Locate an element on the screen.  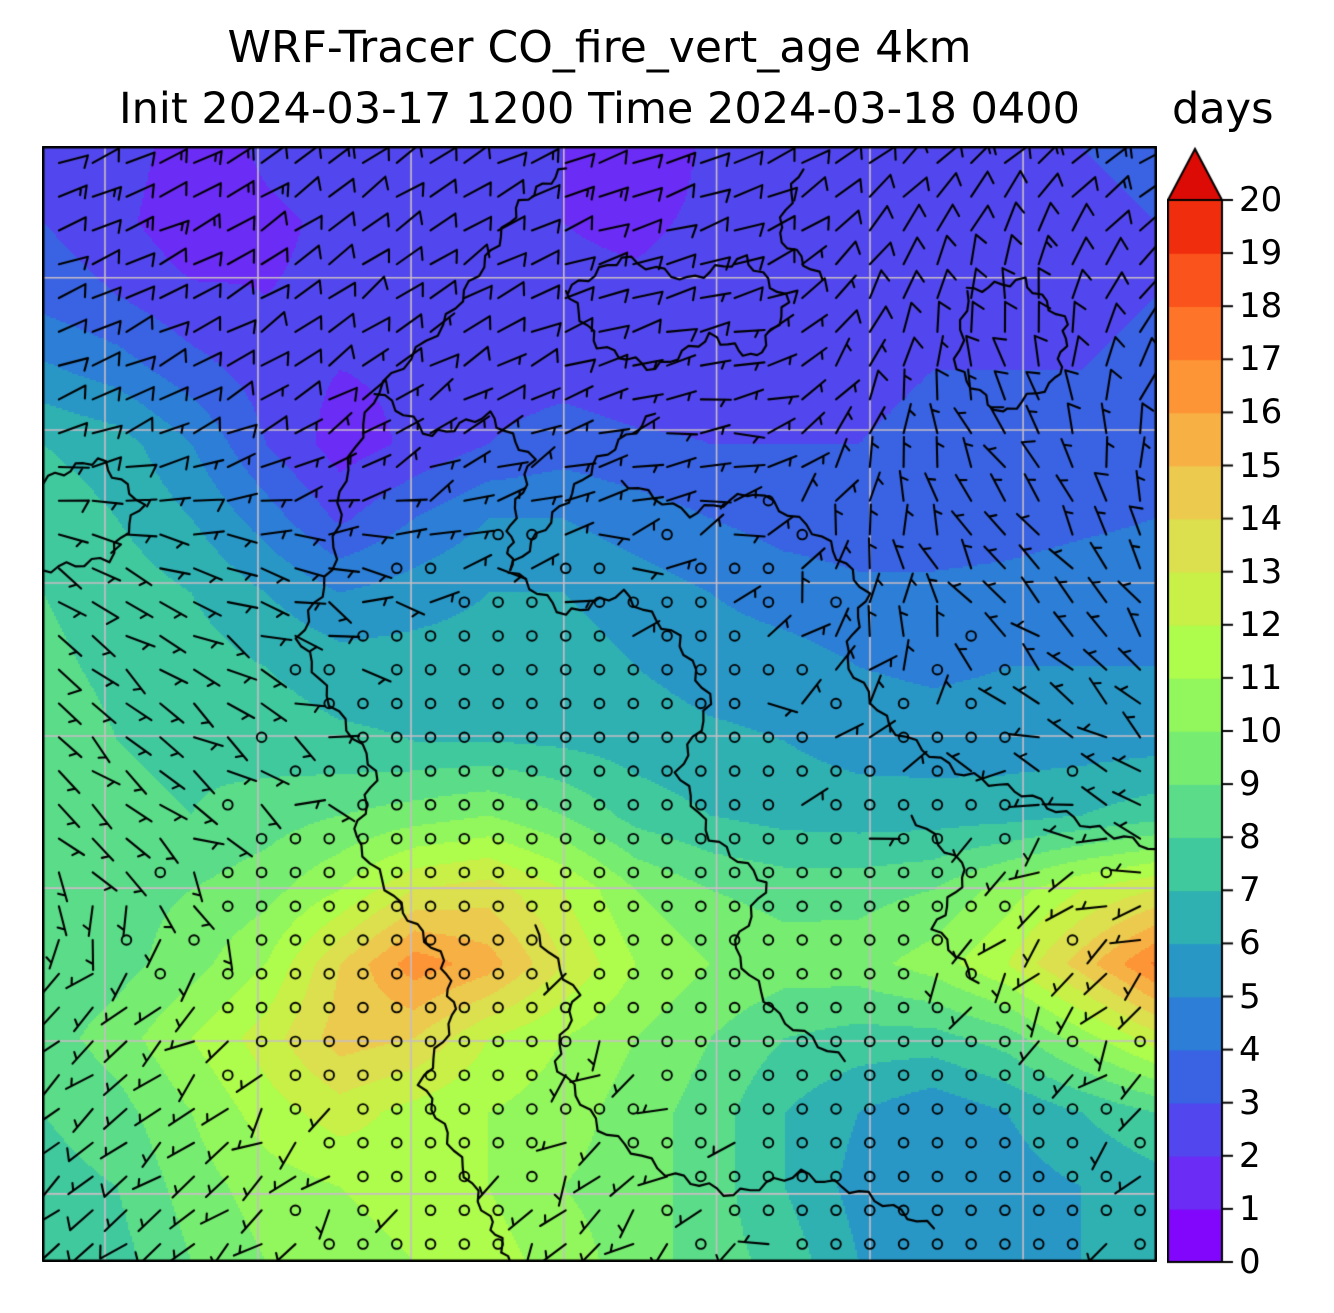
colorbar-tick-label: 18 is located at coordinates (1261, 306).